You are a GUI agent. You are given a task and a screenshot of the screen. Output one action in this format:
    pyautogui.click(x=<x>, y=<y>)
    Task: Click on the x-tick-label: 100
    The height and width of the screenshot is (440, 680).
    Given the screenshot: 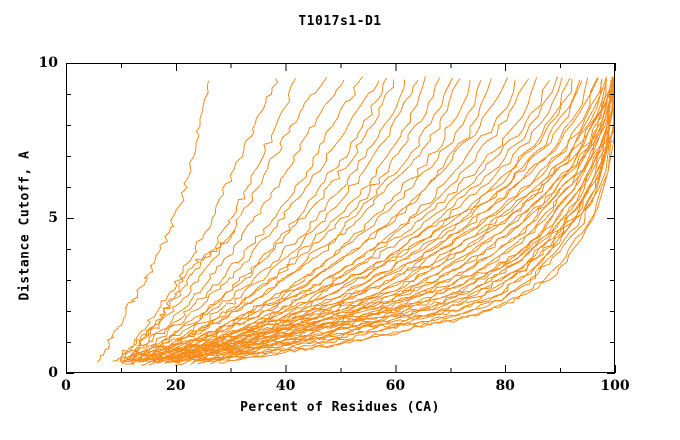 What is the action you would take?
    pyautogui.click(x=615, y=386)
    